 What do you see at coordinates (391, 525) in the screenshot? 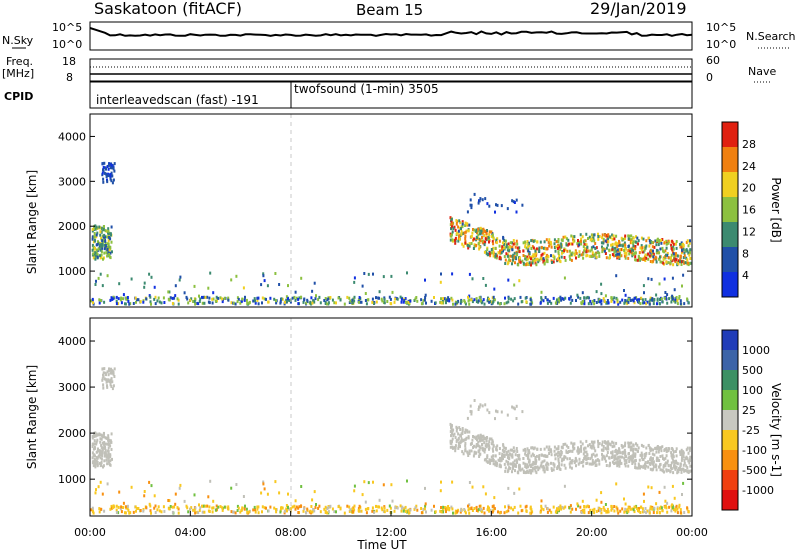
I see `x-axis: 00:00 04:00 08:00 12:00 16:00 20:00 00:00` at bounding box center [391, 525].